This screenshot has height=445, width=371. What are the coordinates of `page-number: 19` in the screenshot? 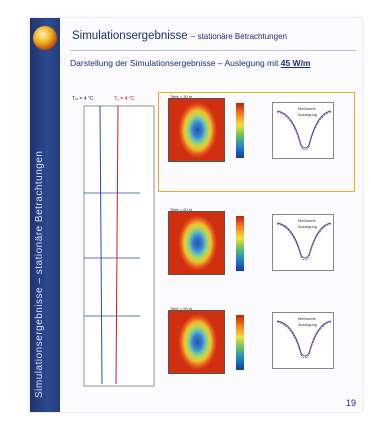 It's located at (350, 403).